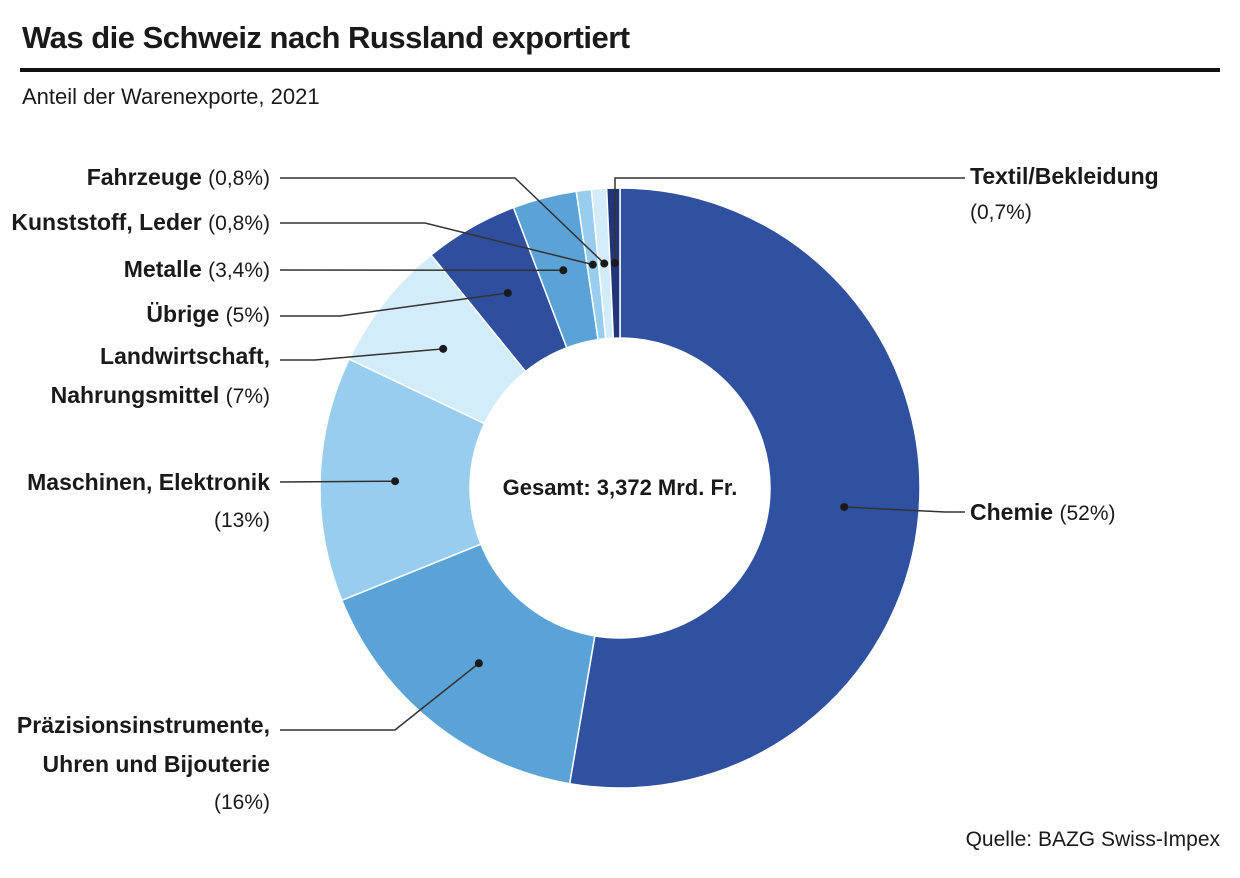 The image size is (1240, 878). What do you see at coordinates (144, 177) in the screenshot?
I see `label-fahrzeuge-name: Fahrzeuge` at bounding box center [144, 177].